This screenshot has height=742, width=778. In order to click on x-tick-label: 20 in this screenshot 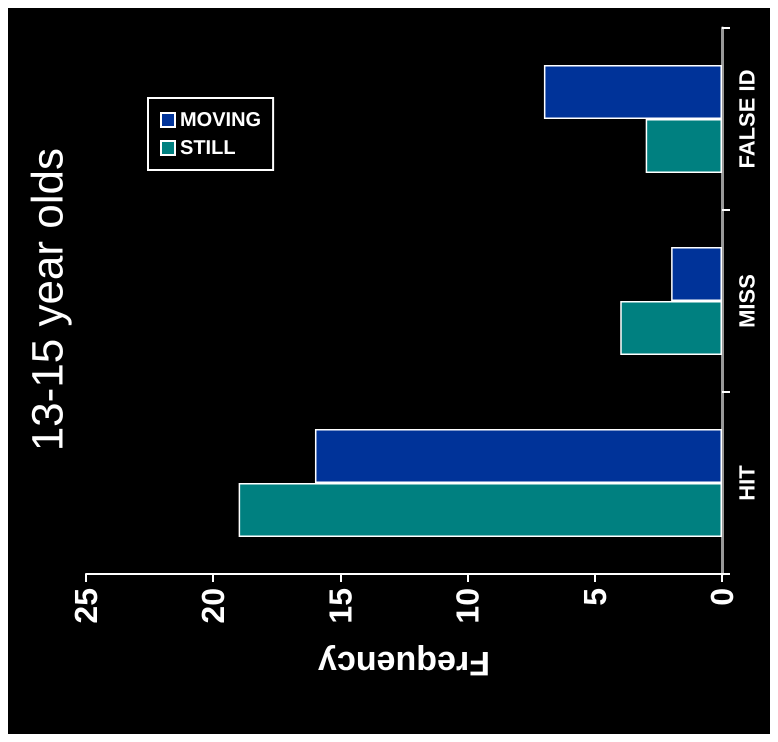, I will do `click(213, 606)`.